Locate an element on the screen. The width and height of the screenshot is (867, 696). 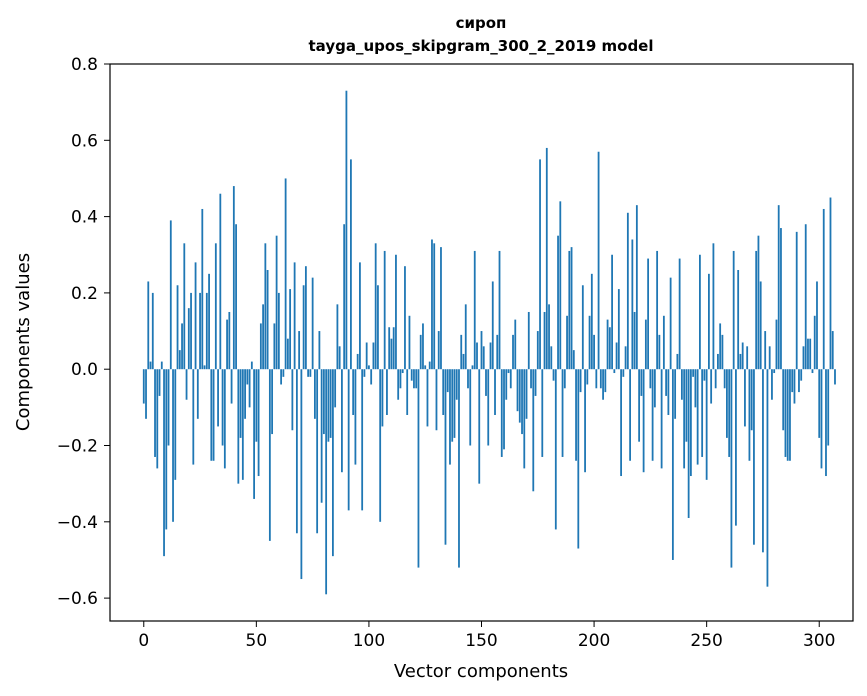
y-tick-label: −0.2 is located at coordinates (77, 447).